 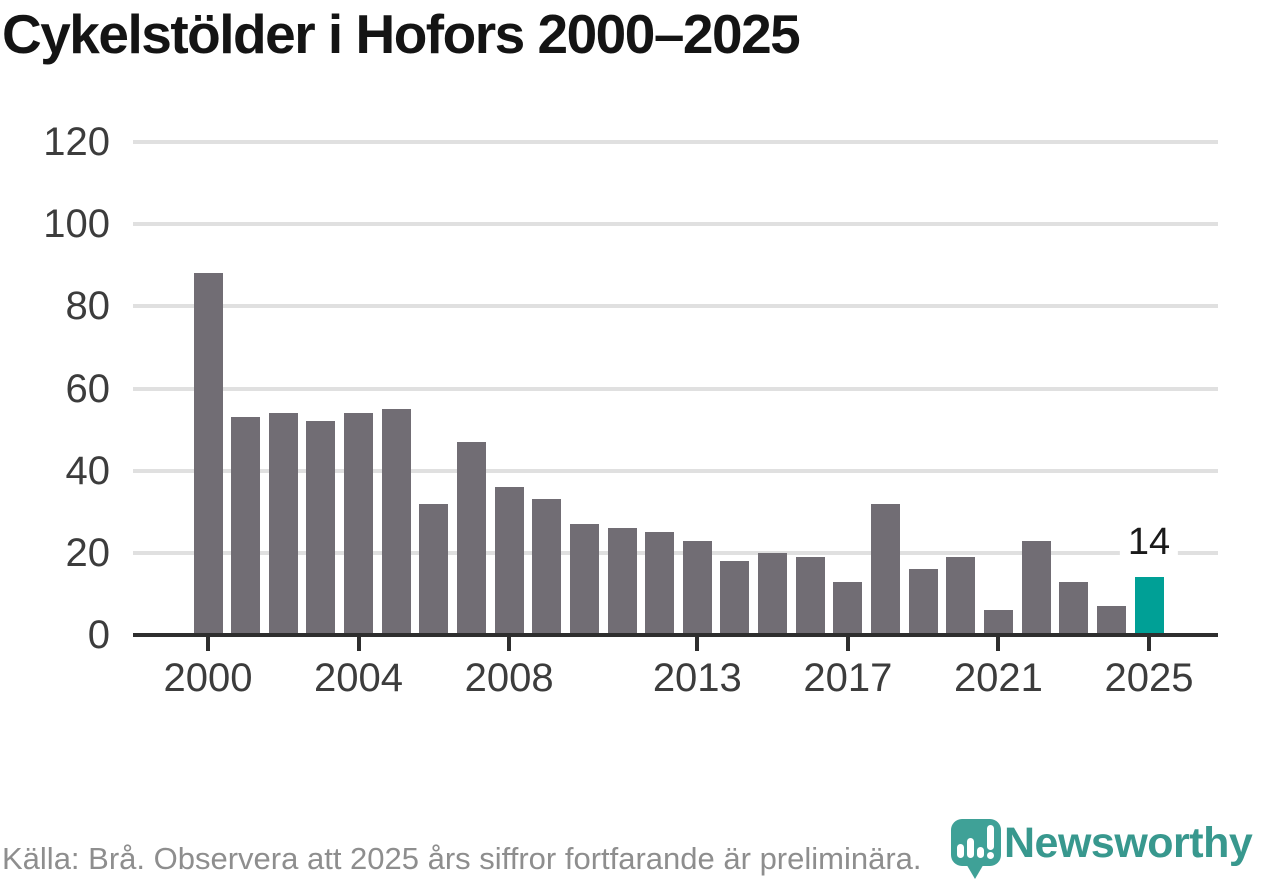 I want to click on y-axis-label: 120, so click(x=76, y=142).